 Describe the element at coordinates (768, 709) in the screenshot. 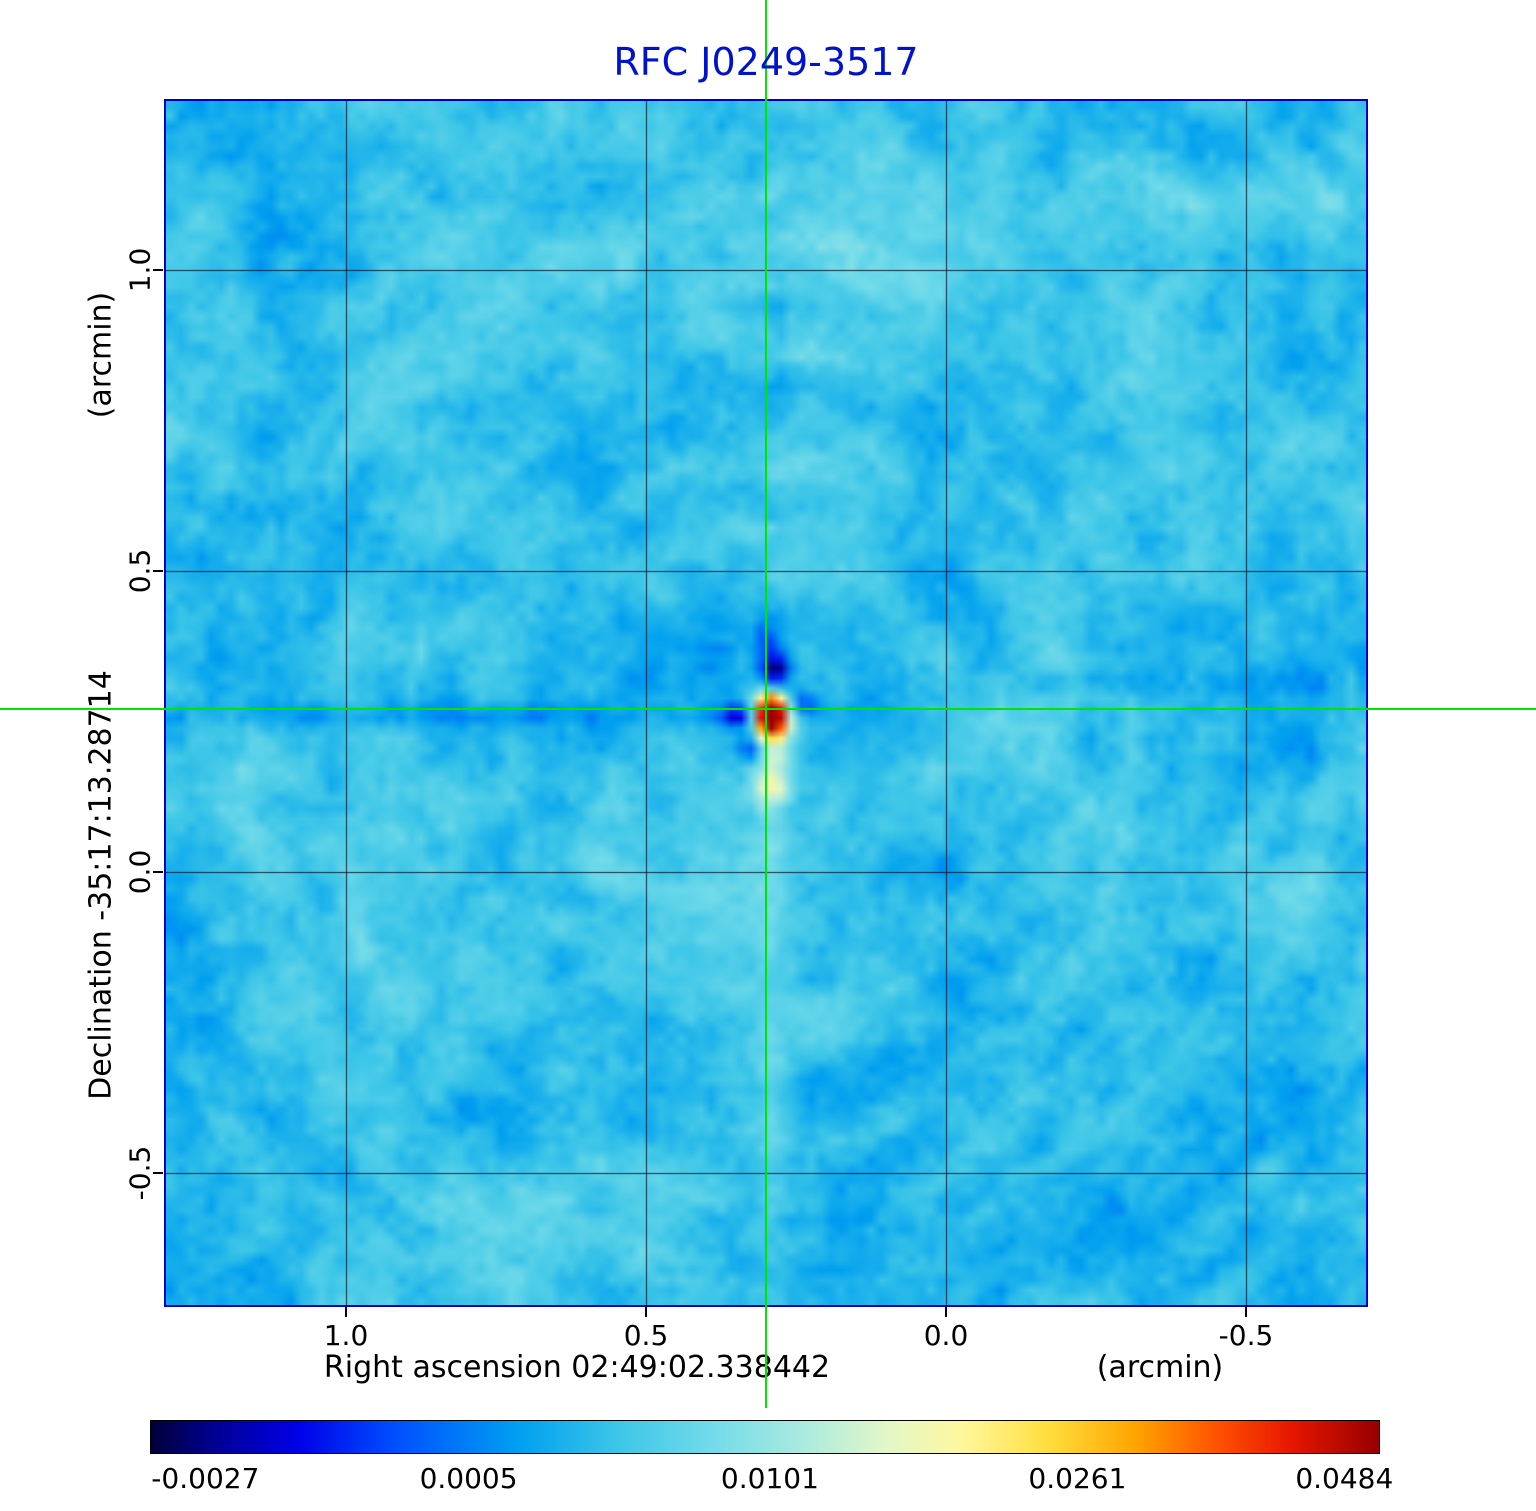

I see `crosshair-horizontal-line` at that location.